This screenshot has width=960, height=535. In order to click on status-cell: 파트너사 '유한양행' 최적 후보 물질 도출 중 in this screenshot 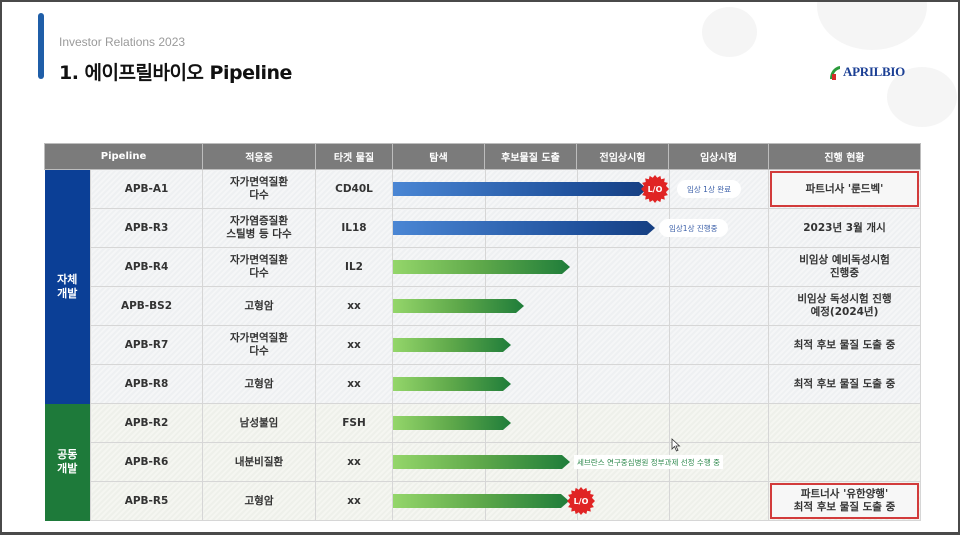, I will do `click(844, 501)`.